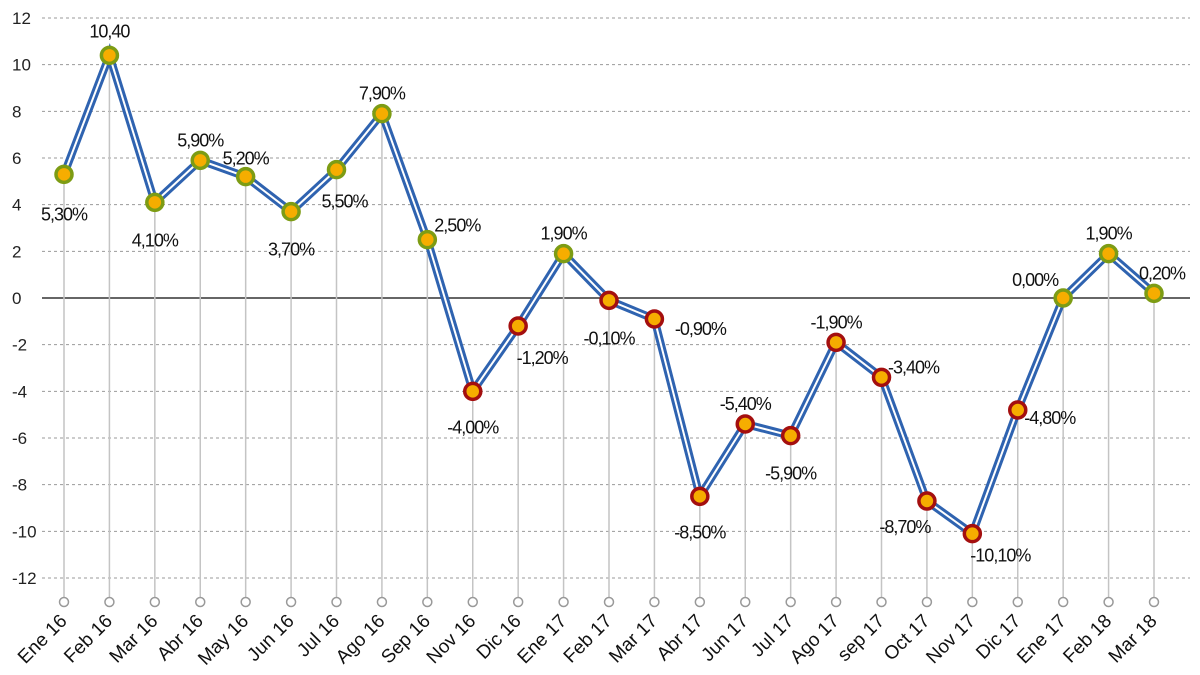  I want to click on data-label: 0,00%, so click(1035, 280).